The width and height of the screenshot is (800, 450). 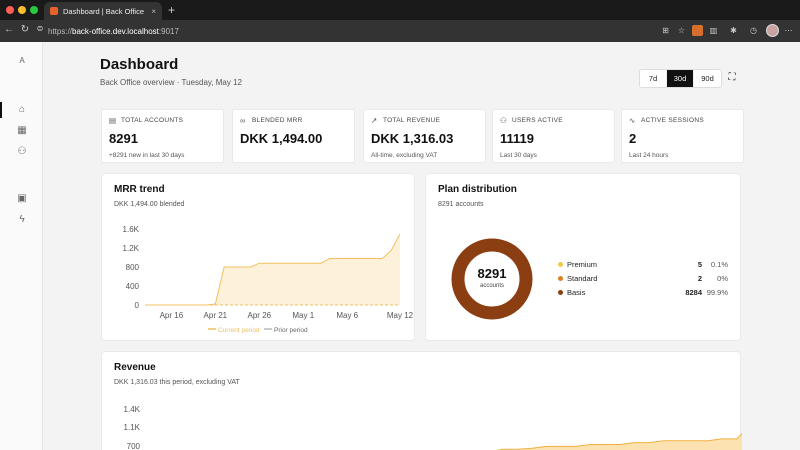 I want to click on kpi-value: 2, so click(x=633, y=138).